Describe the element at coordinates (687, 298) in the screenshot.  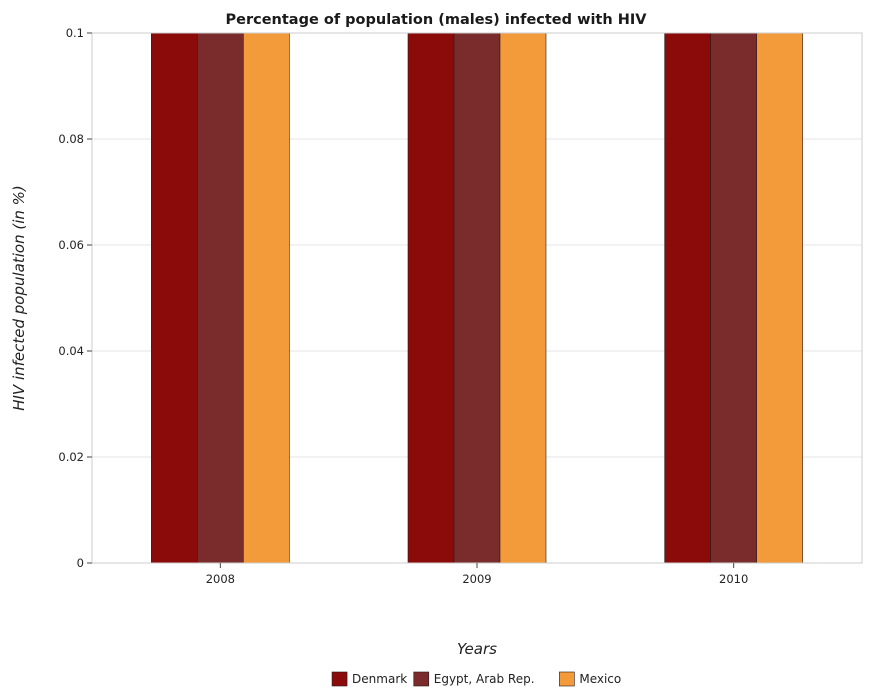
I see `bar-denmark-2010` at that location.